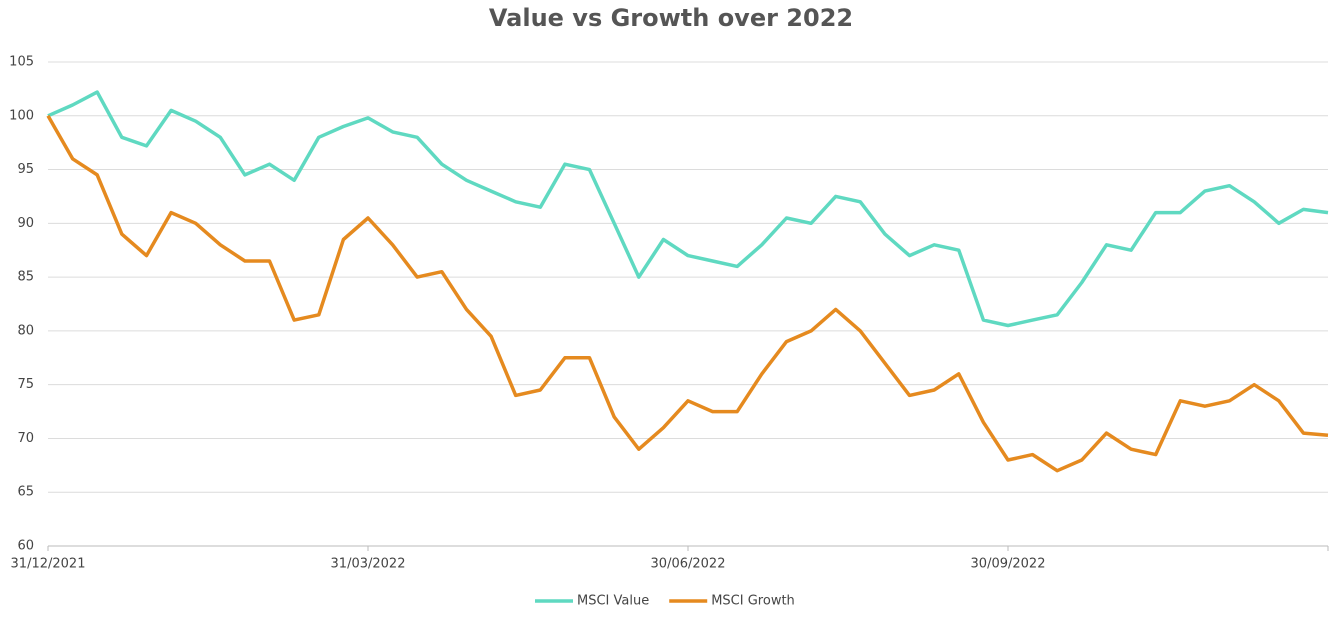 This screenshot has height=623, width=1343. What do you see at coordinates (753, 601) in the screenshot?
I see `legend-label: MSCI Growth` at bounding box center [753, 601].